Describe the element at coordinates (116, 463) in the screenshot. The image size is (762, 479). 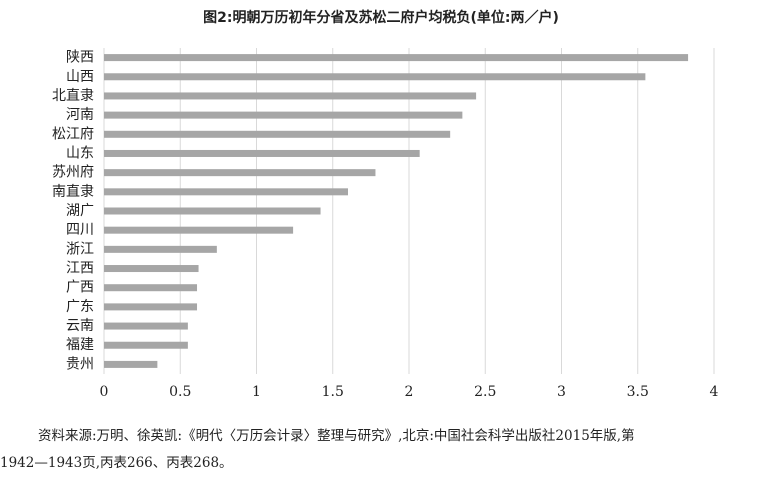
I see `source-line: 1942—1943页,丙表266、丙表268。` at that location.